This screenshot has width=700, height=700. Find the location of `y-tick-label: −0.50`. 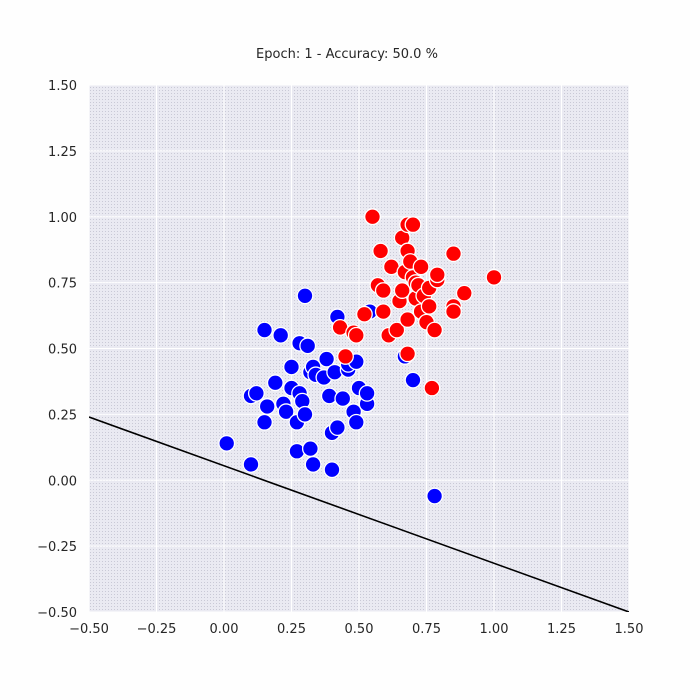

y-tick-label: −0.50 is located at coordinates (57, 613).